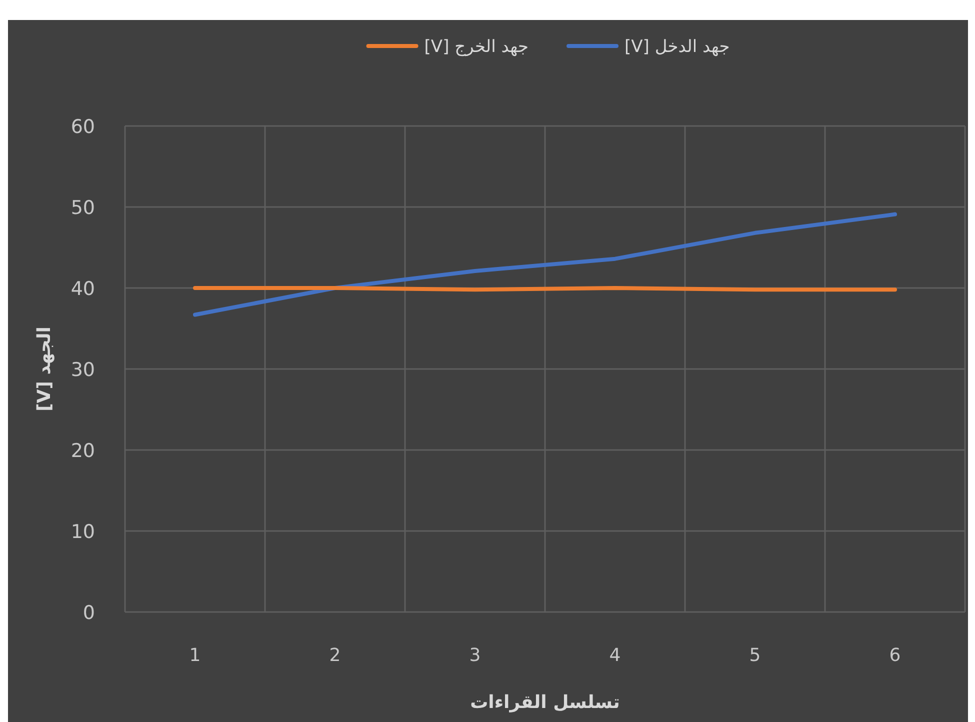 The image size is (975, 722). What do you see at coordinates (545, 702) in the screenshot?
I see `x-axis-title: تسلسل القراءات` at bounding box center [545, 702].